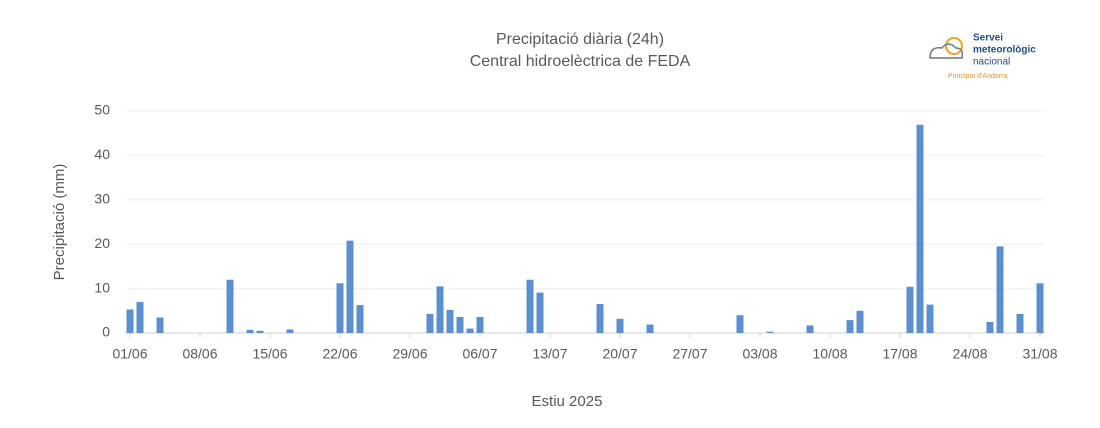 The width and height of the screenshot is (1100, 428). Describe the element at coordinates (580, 39) in the screenshot. I see `chart-title: Precipitació diària (24h)` at that location.